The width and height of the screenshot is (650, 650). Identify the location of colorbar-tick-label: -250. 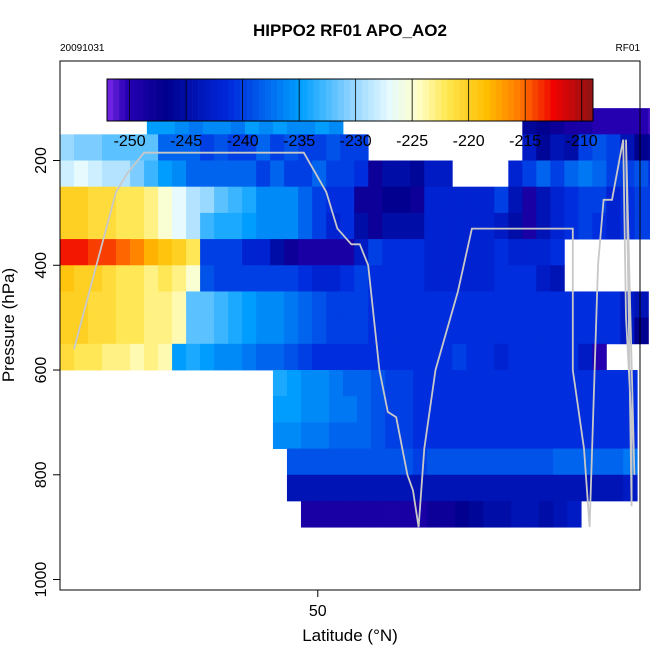
(130, 141).